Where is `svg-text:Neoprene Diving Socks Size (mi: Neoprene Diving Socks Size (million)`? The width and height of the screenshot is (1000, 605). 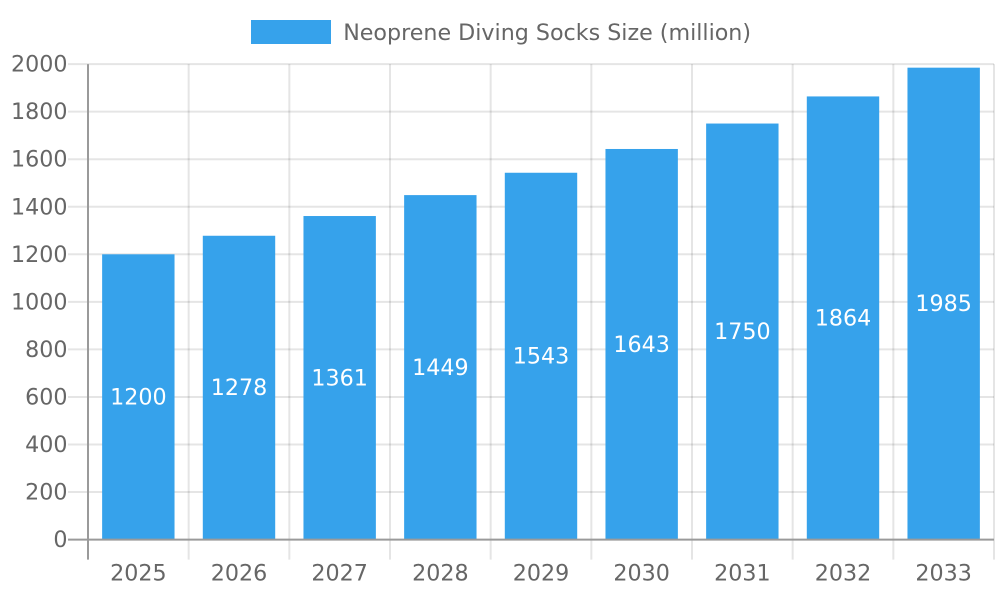 svg-text:Neoprene Diving Socks Size (mi: Neoprene Diving Socks Size (million) is located at coordinates (547, 33).